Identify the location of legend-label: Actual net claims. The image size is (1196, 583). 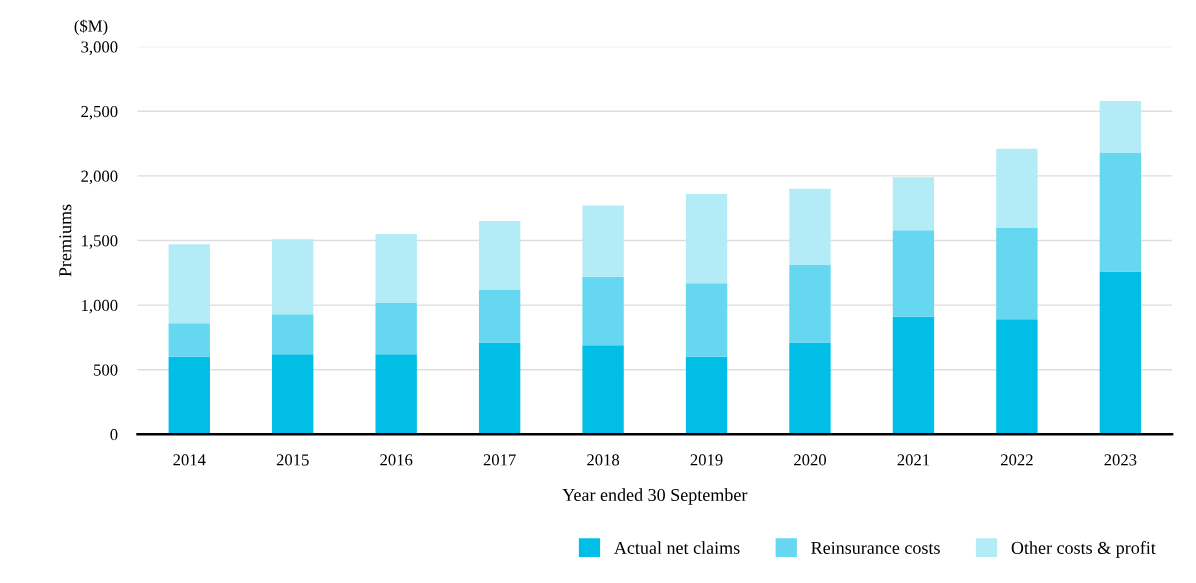
(677, 547).